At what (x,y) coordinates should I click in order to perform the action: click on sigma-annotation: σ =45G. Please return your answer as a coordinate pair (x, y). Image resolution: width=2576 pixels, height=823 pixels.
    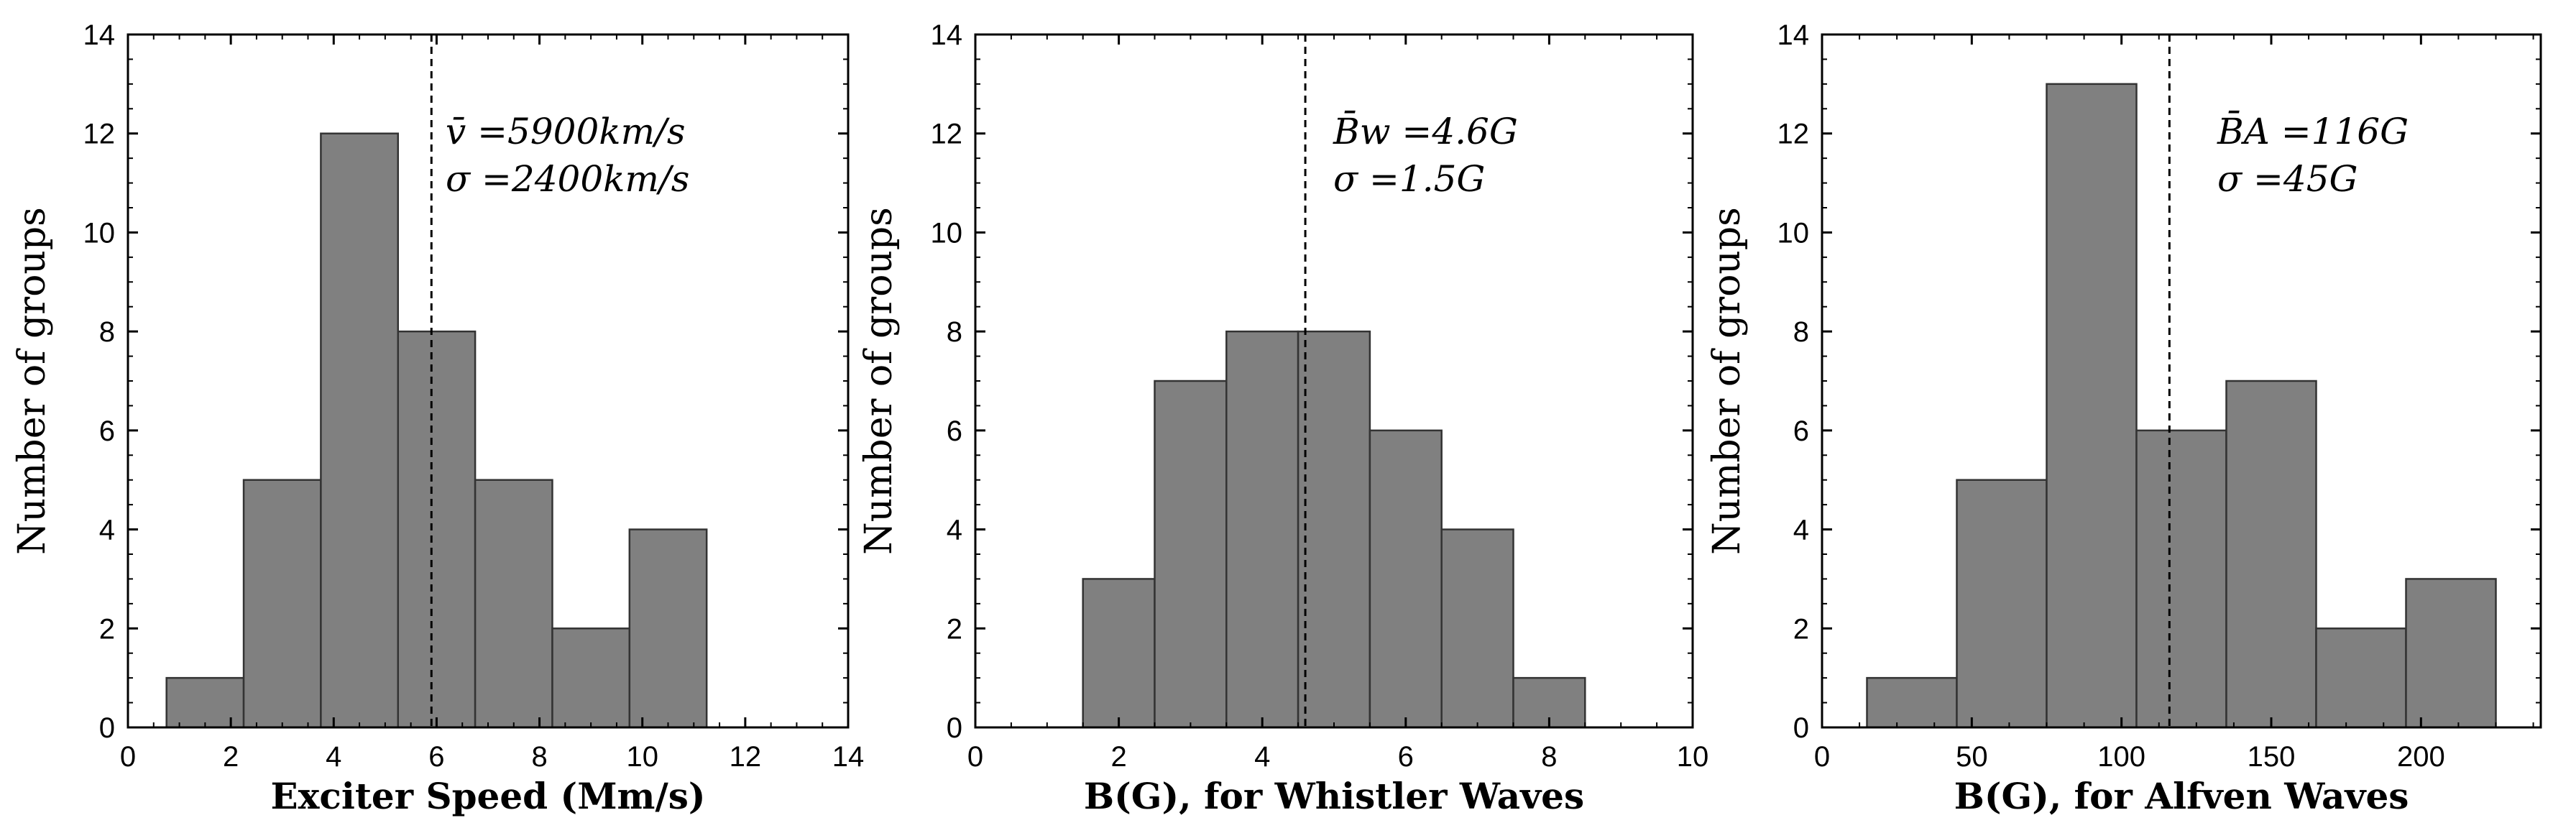
    Looking at the image, I should click on (2287, 179).